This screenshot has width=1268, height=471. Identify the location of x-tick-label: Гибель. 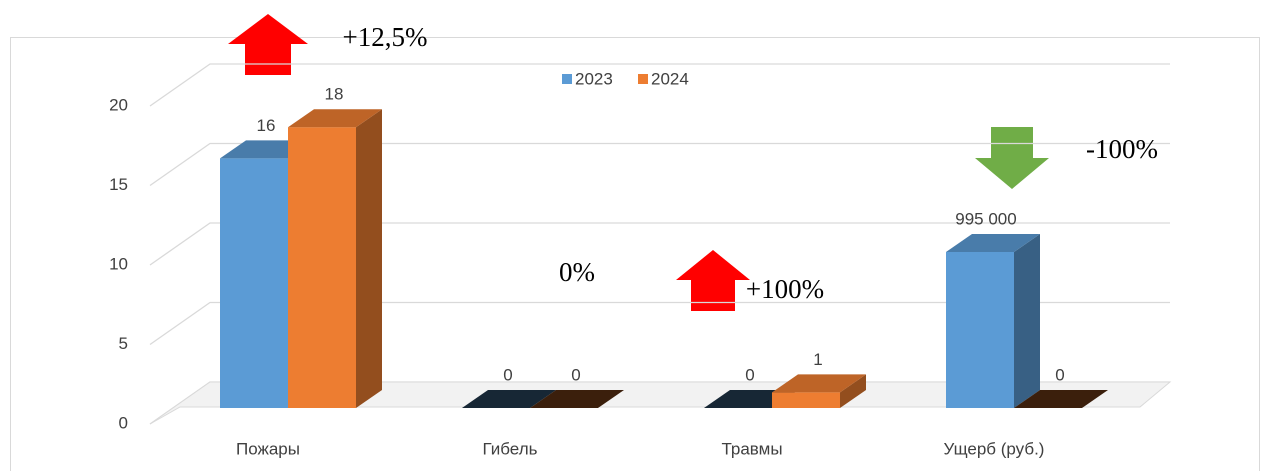
(510, 448).